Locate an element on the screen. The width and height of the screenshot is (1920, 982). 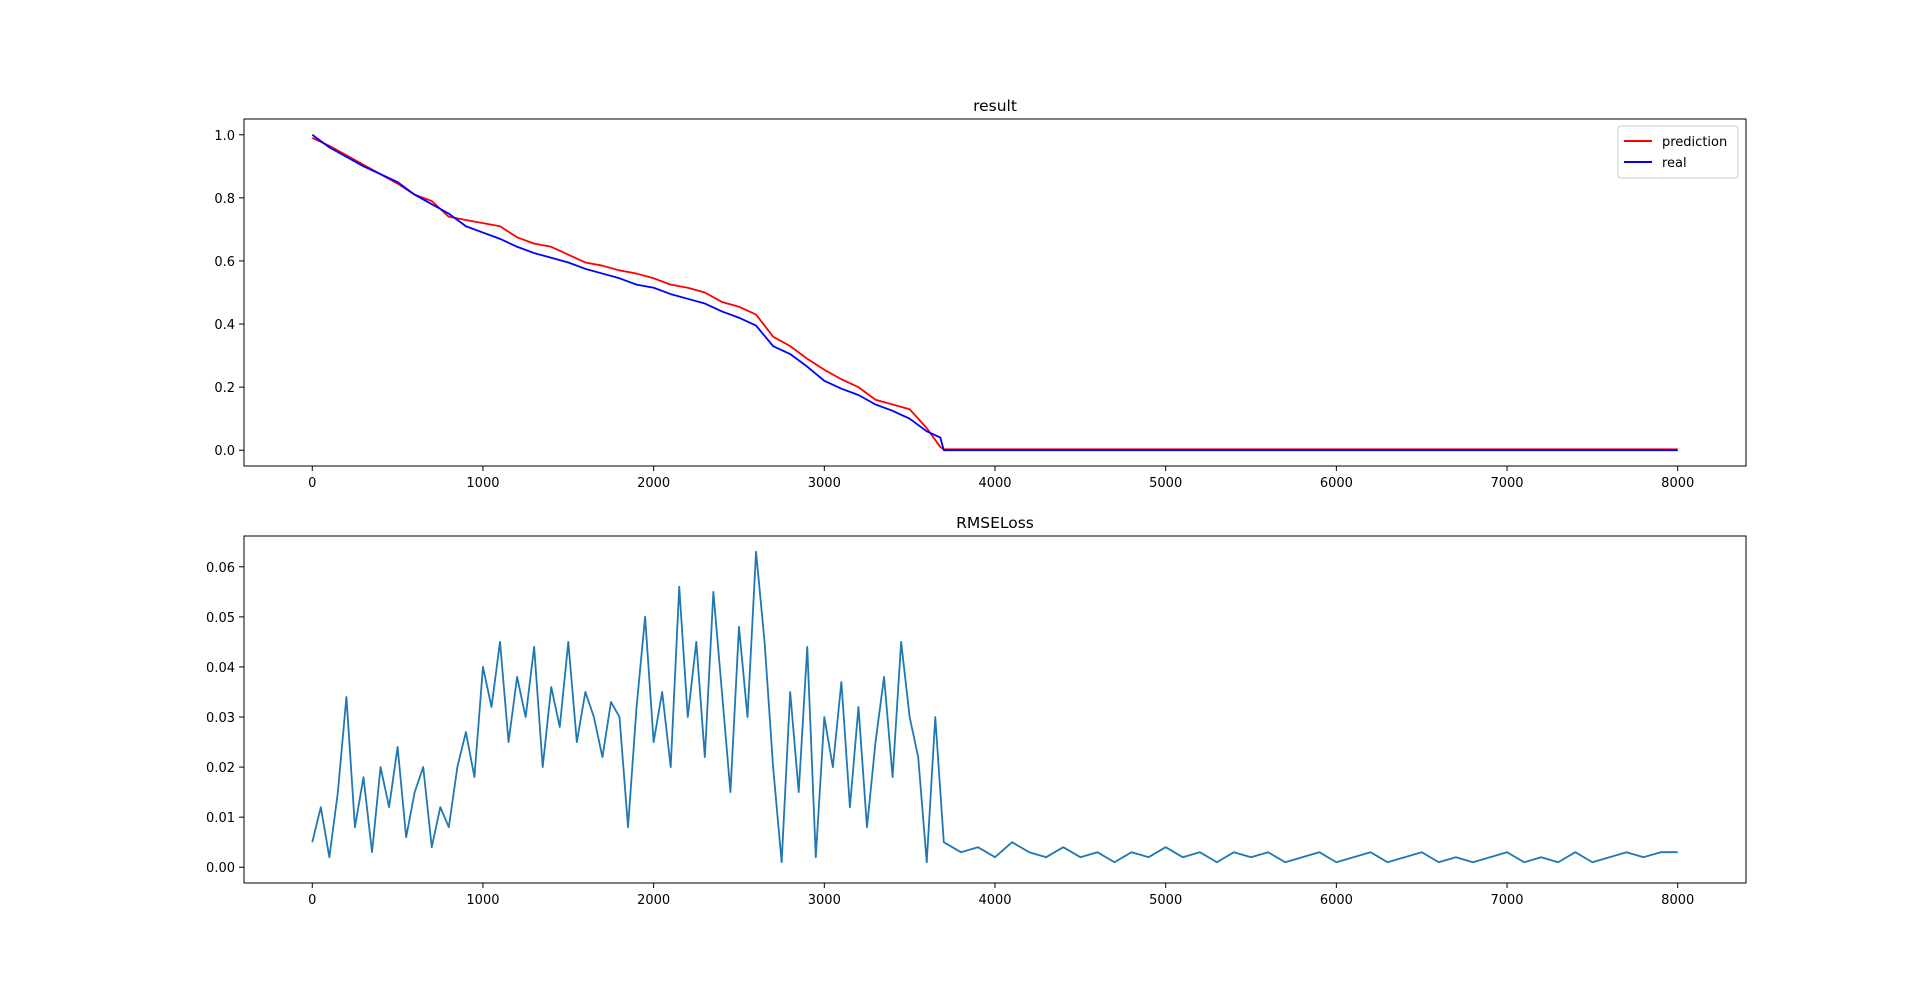
legend-box is located at coordinates (1678, 152).